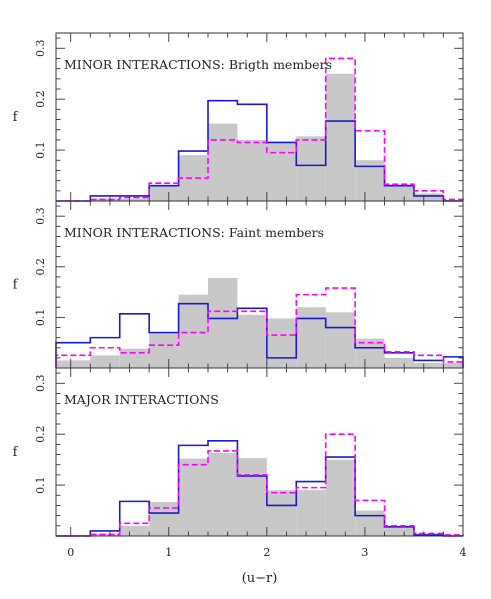 The height and width of the screenshot is (599, 491). I want to click on x-tick-label: 3, so click(364, 552).